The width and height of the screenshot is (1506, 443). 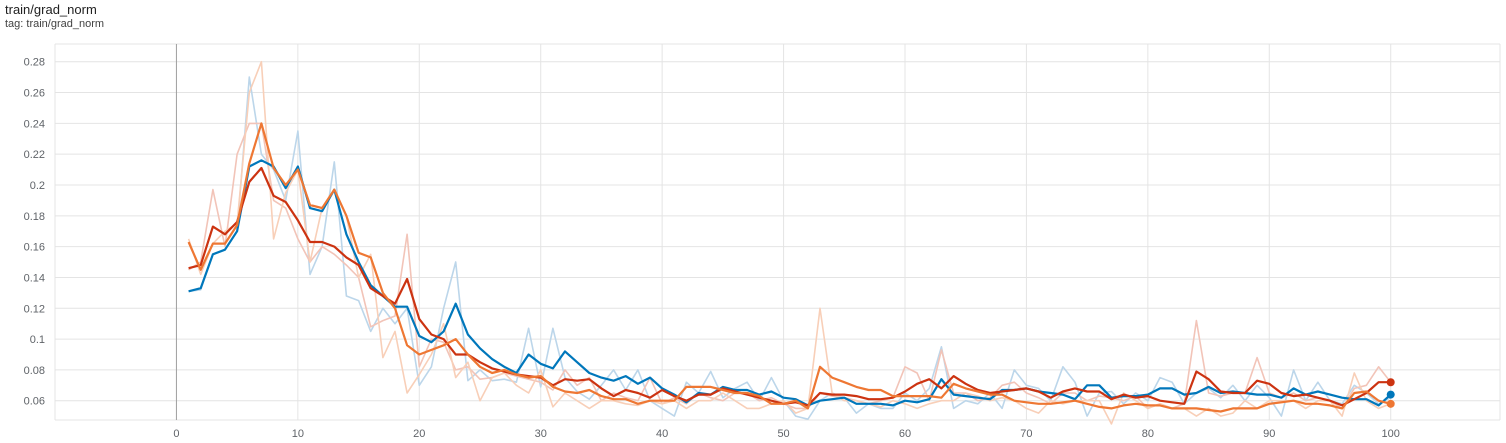 What do you see at coordinates (34, 309) in the screenshot?
I see `y-tick-label: 0.12` at bounding box center [34, 309].